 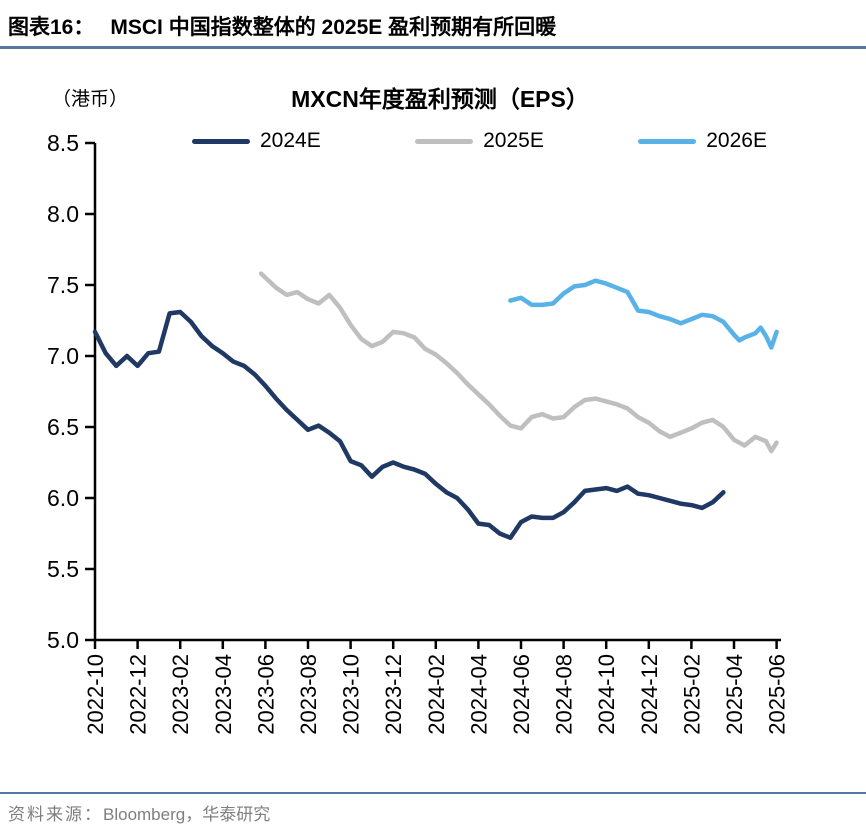 What do you see at coordinates (444, 141) in the screenshot?
I see `legend-swatch-2025e` at bounding box center [444, 141].